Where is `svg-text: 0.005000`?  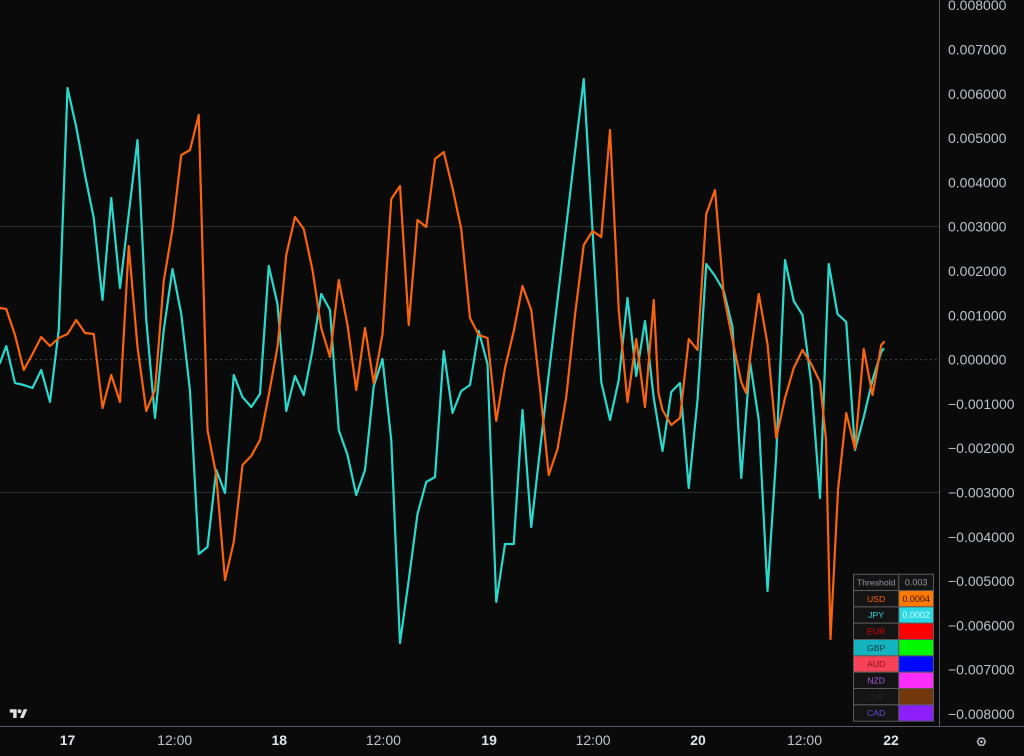
svg-text: 0.005000 is located at coordinates (977, 138).